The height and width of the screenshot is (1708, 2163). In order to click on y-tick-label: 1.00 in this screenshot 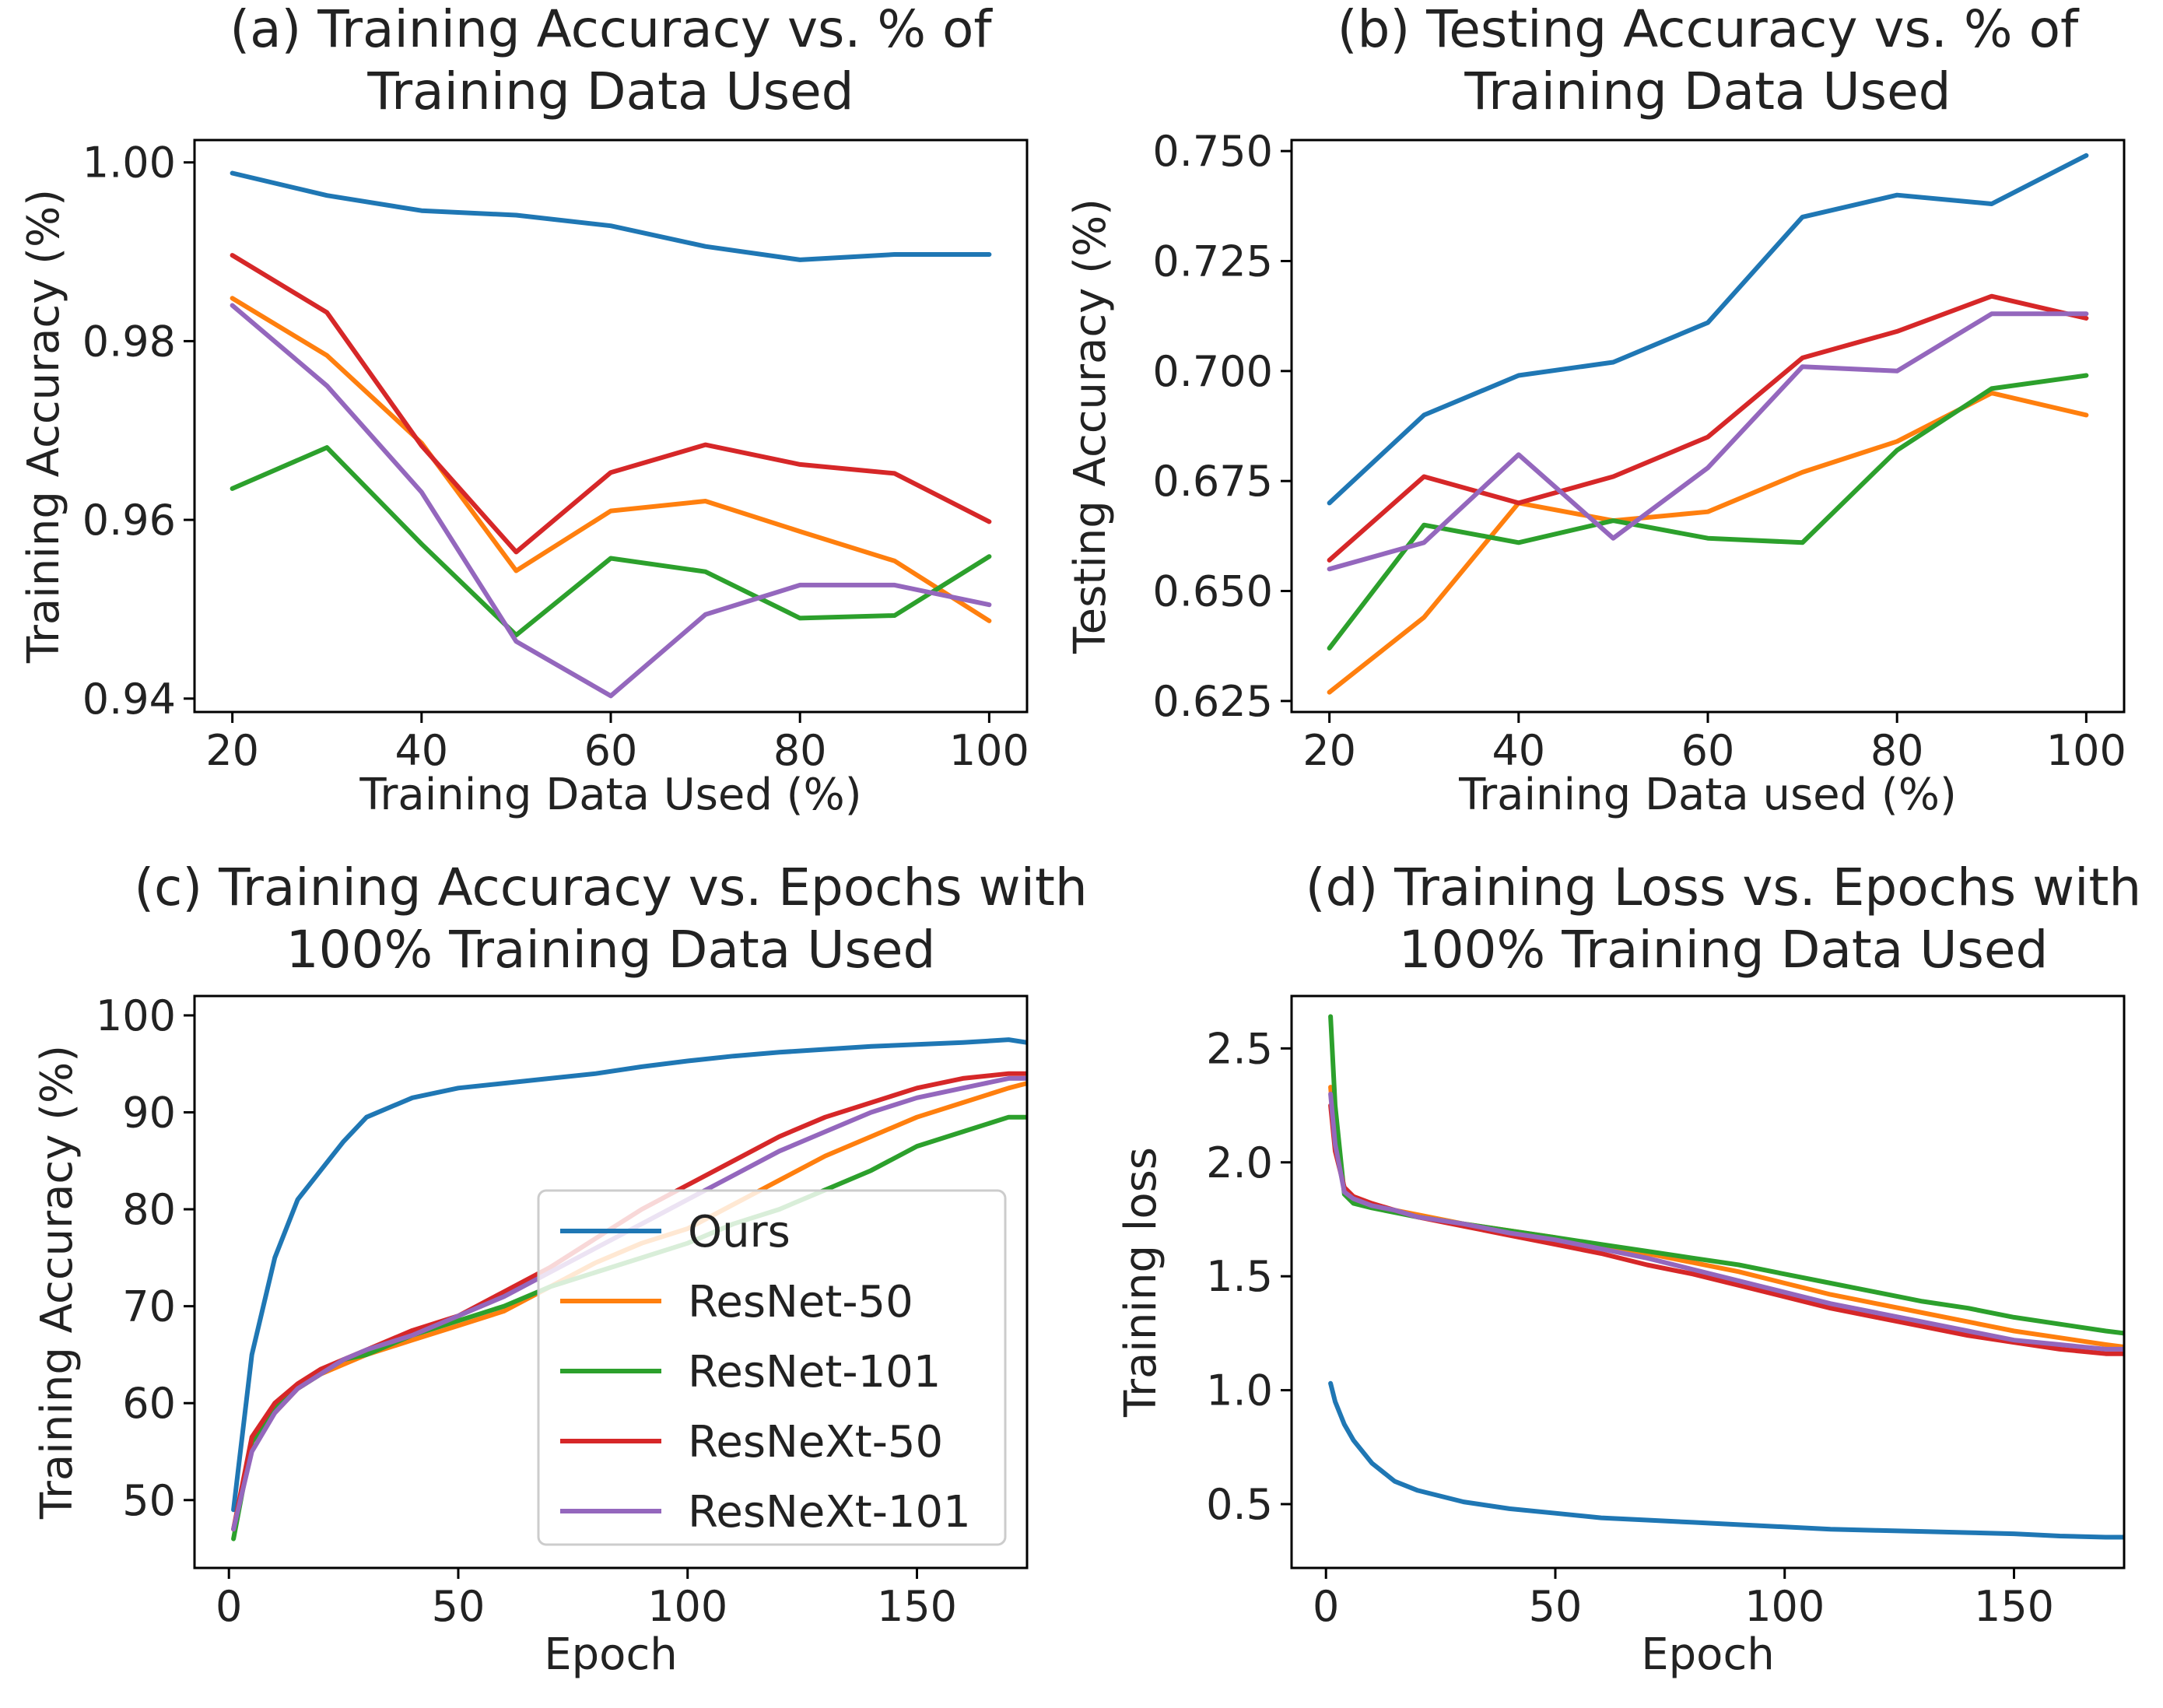, I will do `click(129, 163)`.